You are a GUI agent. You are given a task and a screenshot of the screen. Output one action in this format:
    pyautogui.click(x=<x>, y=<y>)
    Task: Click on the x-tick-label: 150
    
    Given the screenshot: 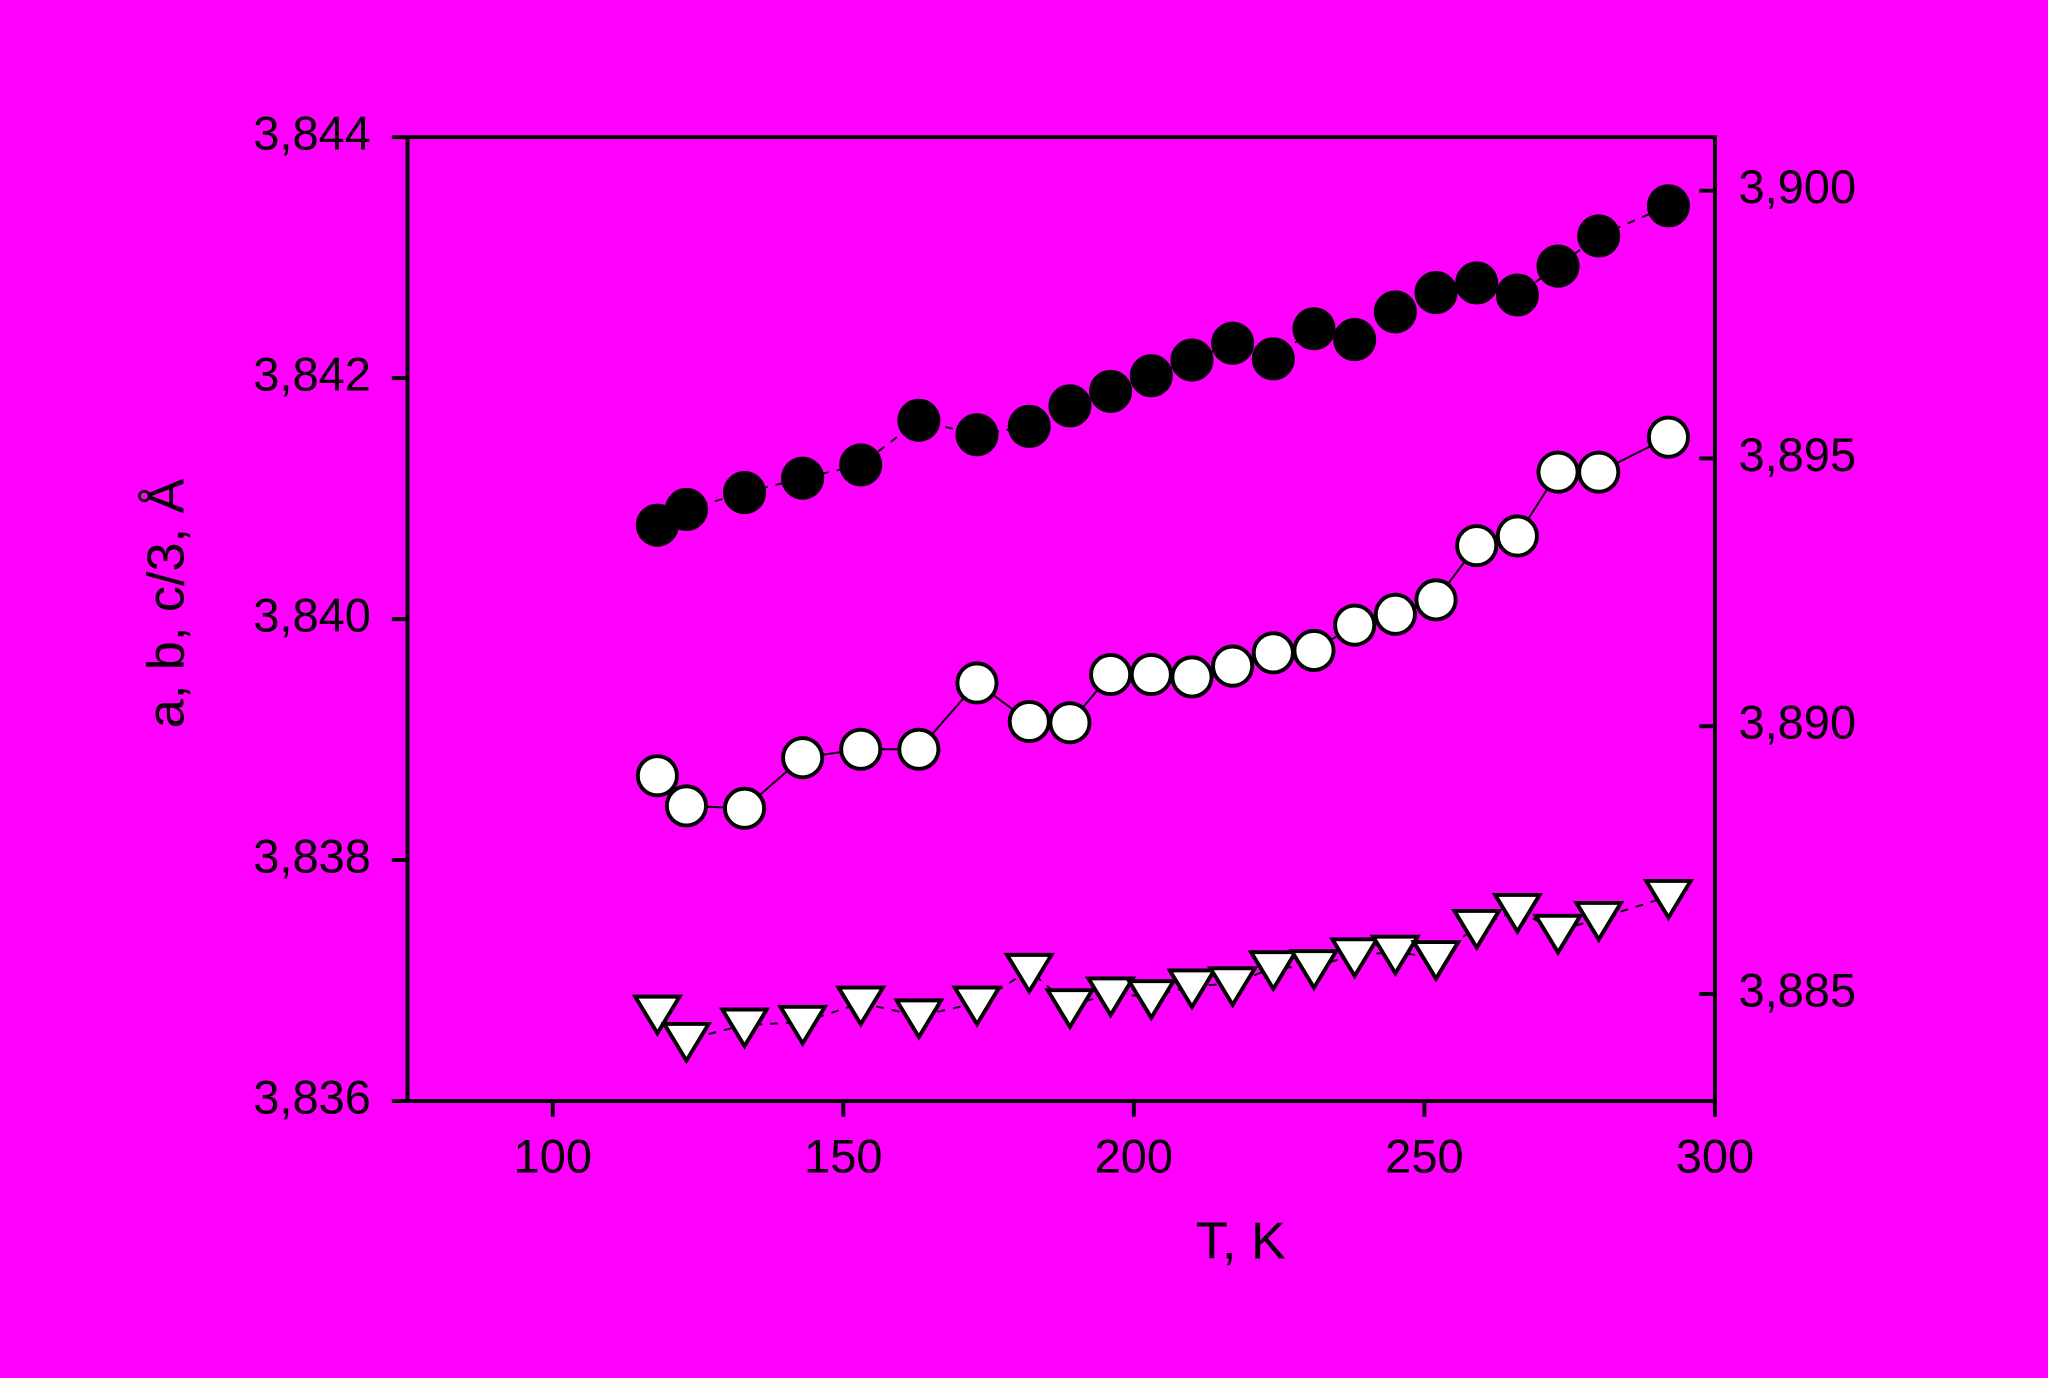 What is the action you would take?
    pyautogui.click(x=843, y=1155)
    